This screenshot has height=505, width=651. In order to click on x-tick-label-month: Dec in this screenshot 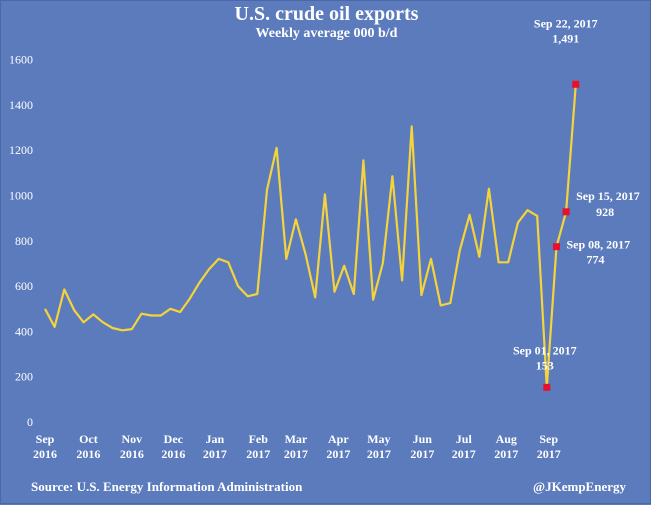, I will do `click(174, 439)`.